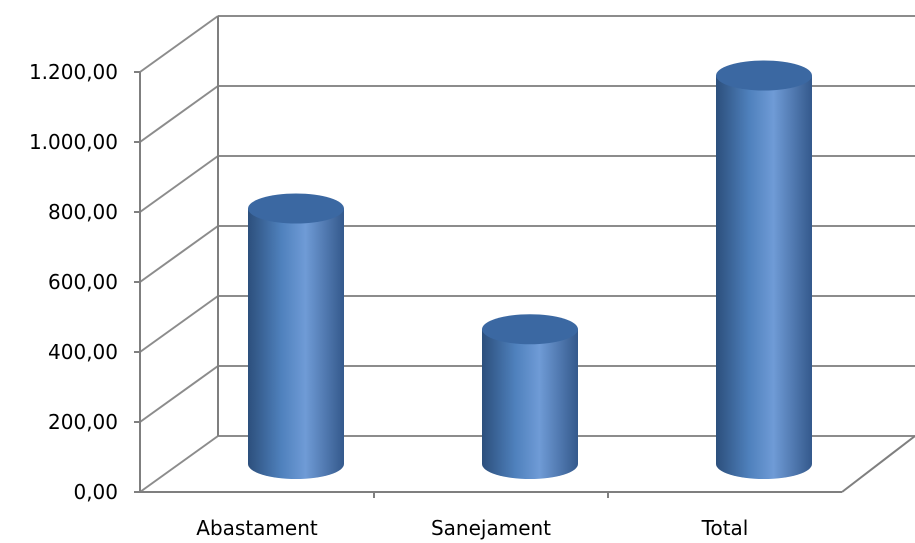 This screenshot has height=543, width=915. Describe the element at coordinates (491, 528) in the screenshot. I see `x-tick-label-1: Sanejament` at that location.